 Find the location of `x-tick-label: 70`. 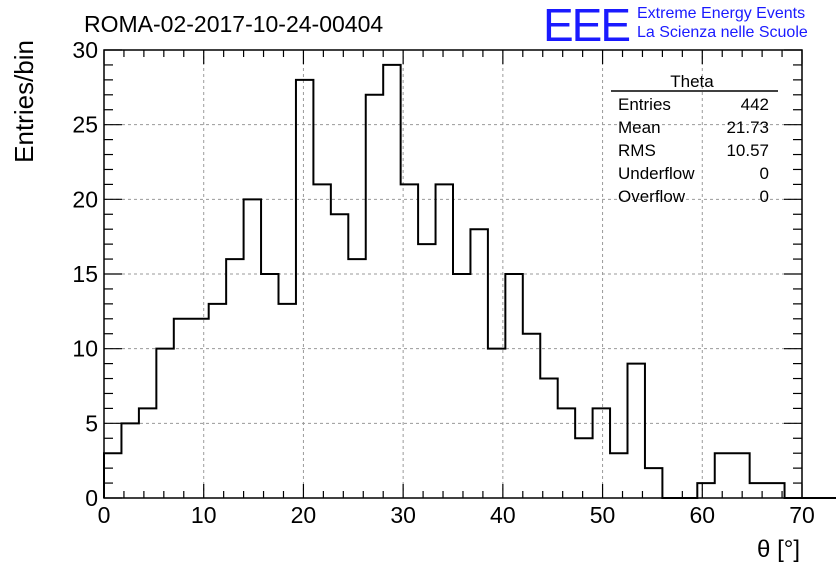

x-tick-label: 70 is located at coordinates (802, 515).